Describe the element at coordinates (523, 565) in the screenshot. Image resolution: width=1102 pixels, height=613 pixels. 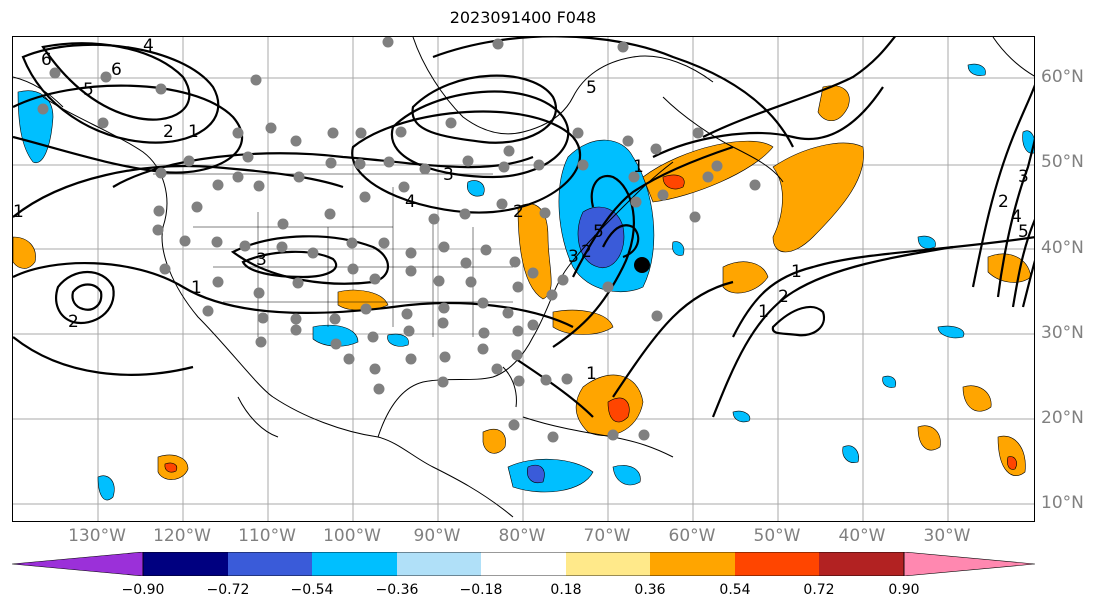
I see `colorbar` at that location.